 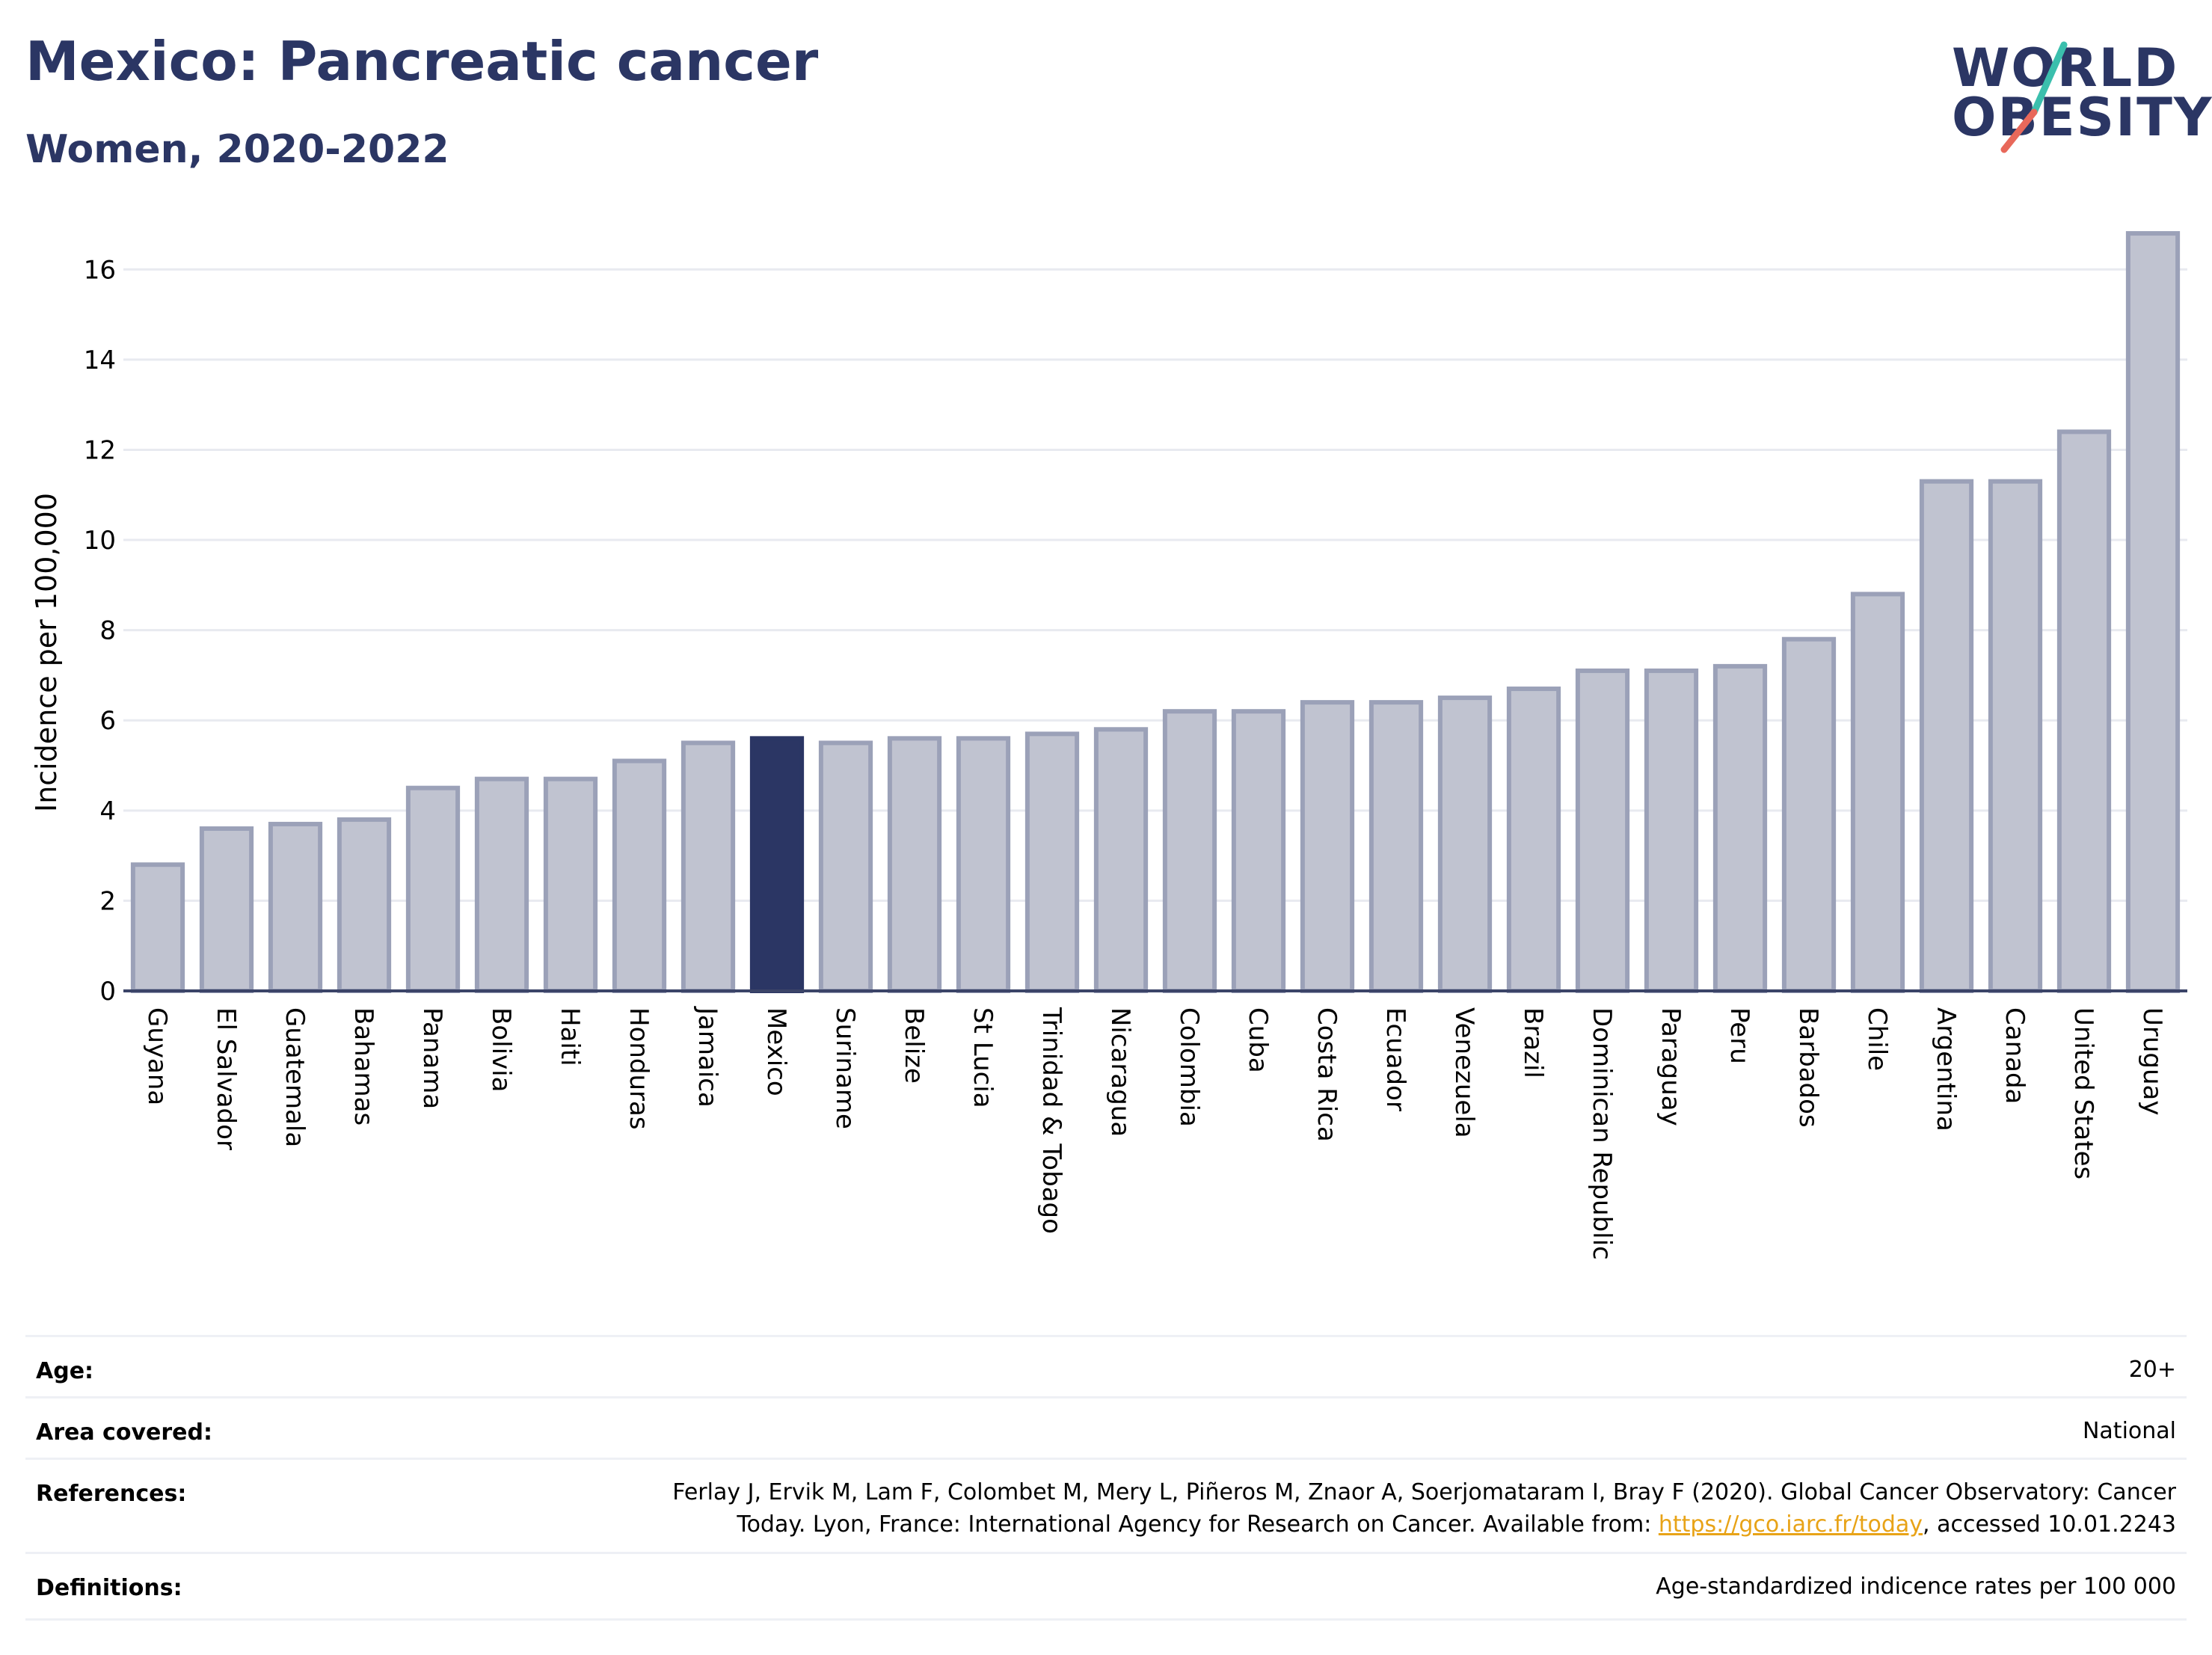 What do you see at coordinates (1740, 828) in the screenshot?
I see `bar-peru` at bounding box center [1740, 828].